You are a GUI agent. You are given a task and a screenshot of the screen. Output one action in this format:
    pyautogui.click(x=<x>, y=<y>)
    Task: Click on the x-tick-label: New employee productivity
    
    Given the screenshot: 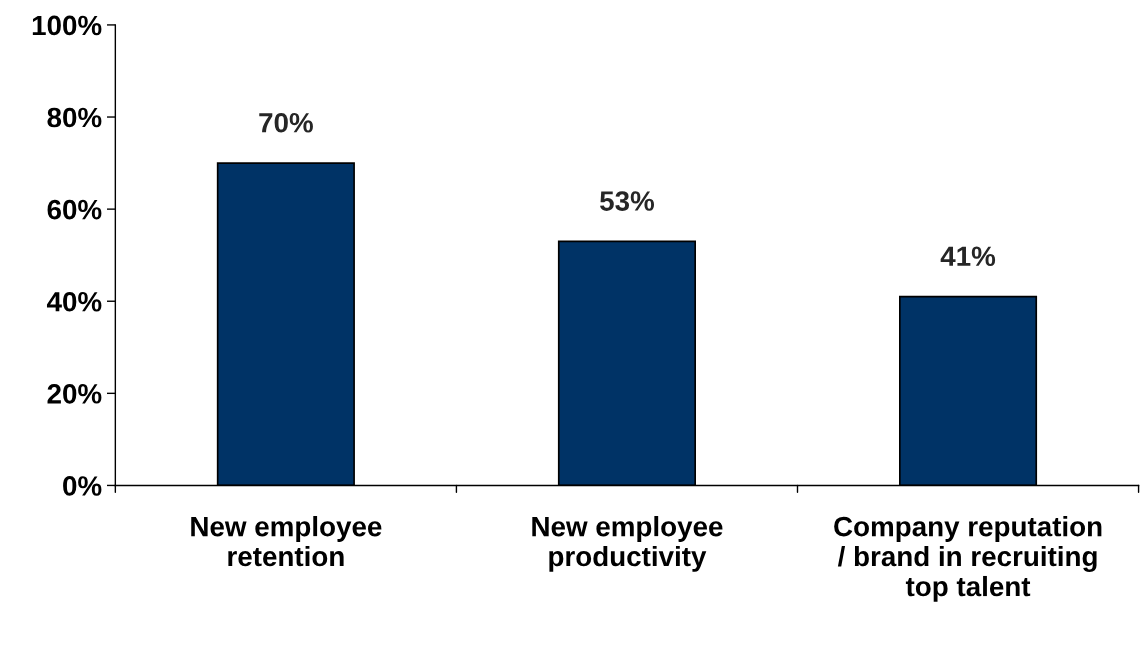 What is the action you would take?
    pyautogui.click(x=627, y=544)
    